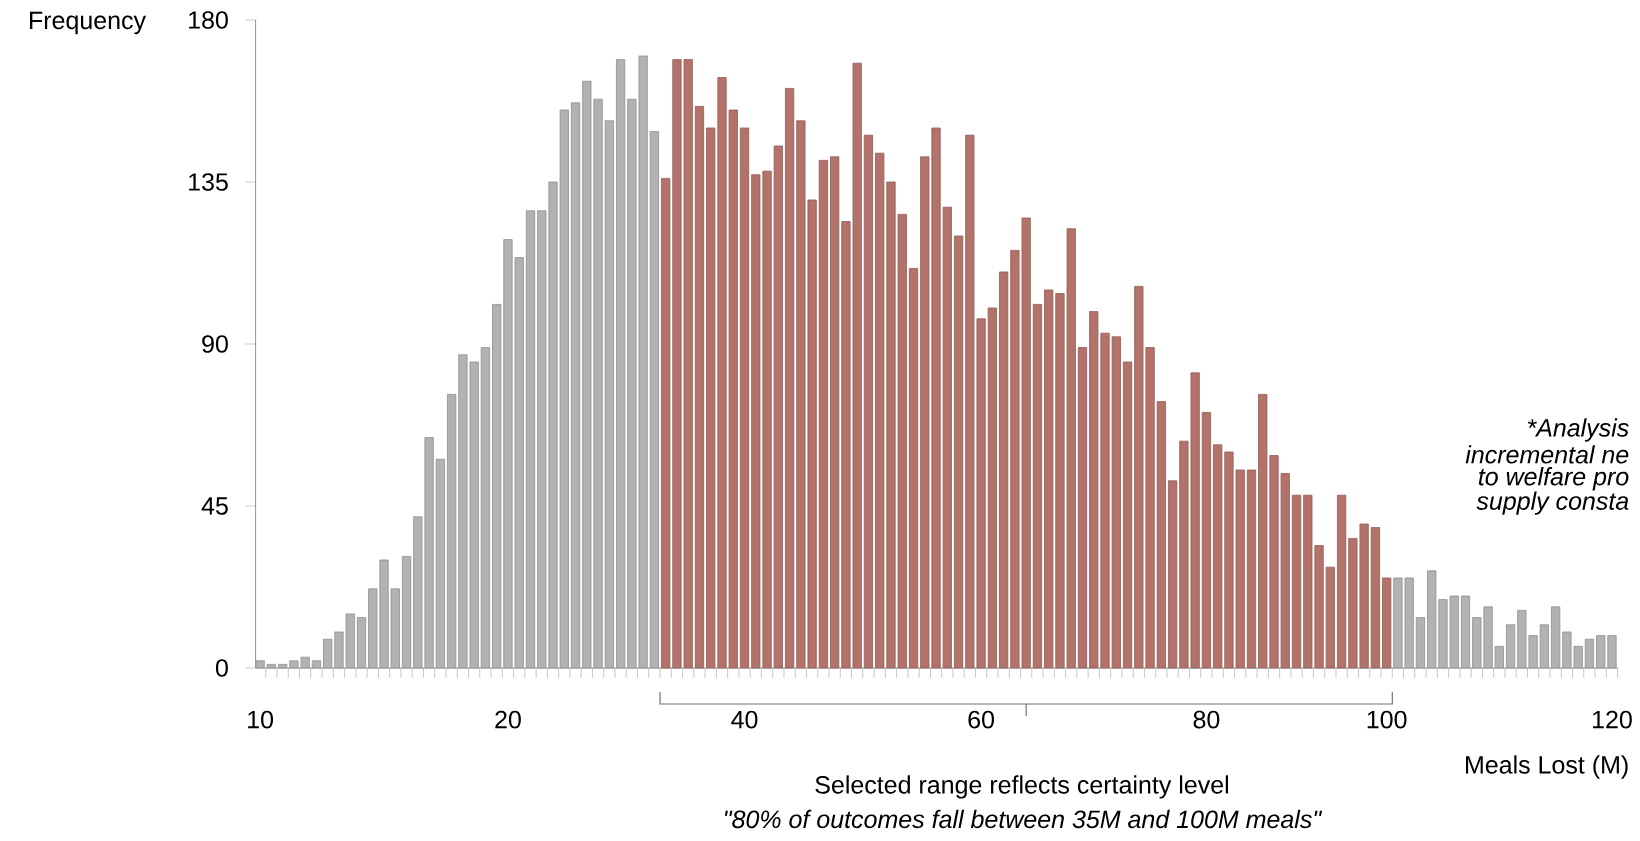 This screenshot has width=1640, height=841. Describe the element at coordinates (1547, 767) in the screenshot. I see `x-axis-title: Meals Lost (M)` at that location.